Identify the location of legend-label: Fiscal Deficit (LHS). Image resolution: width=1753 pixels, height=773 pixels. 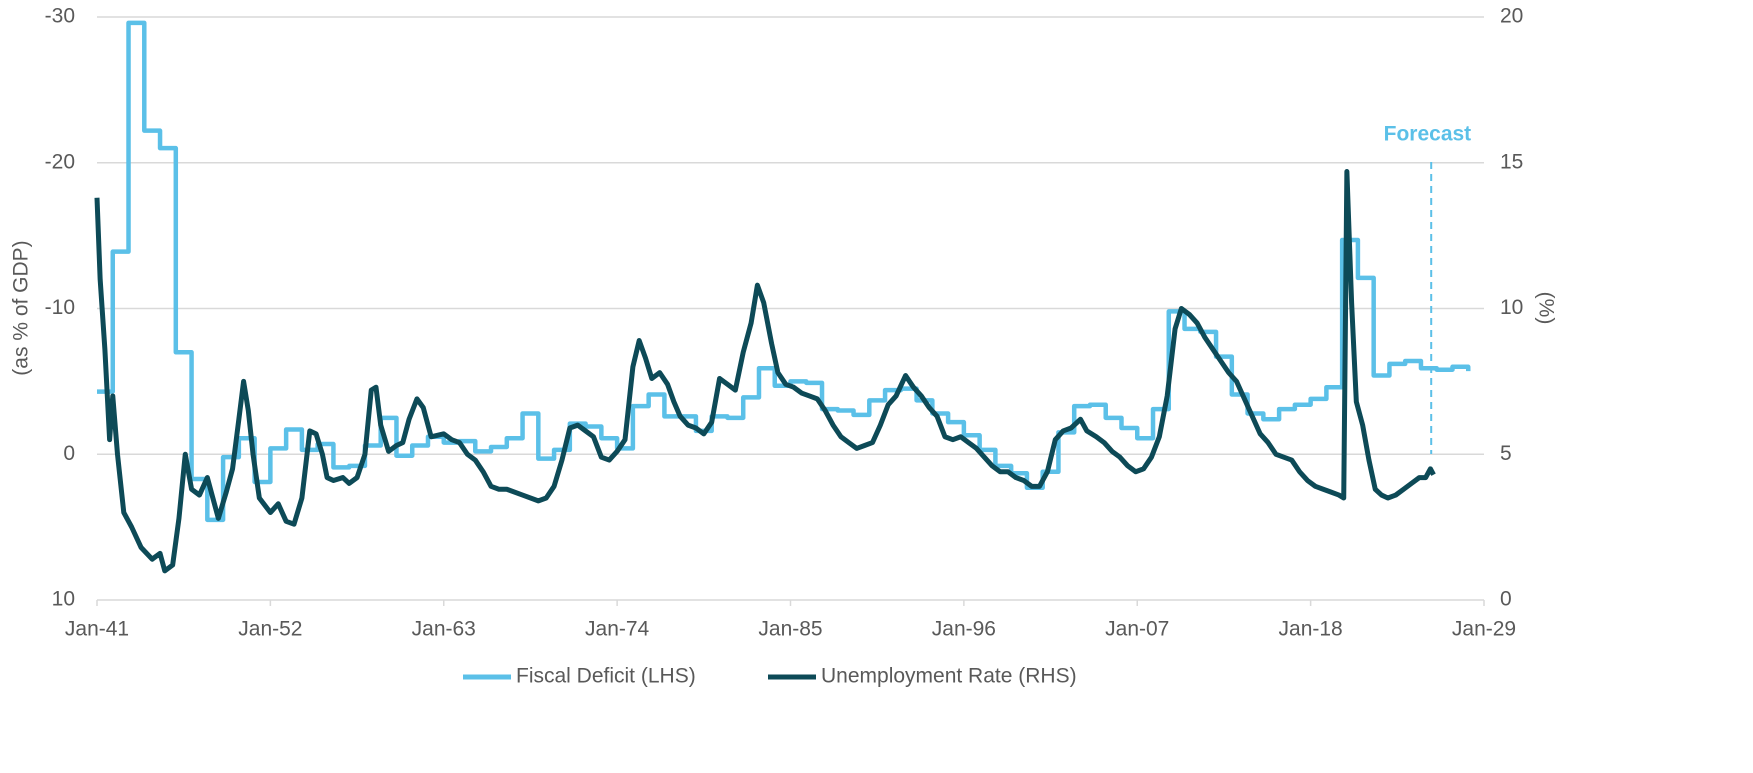
(606, 676).